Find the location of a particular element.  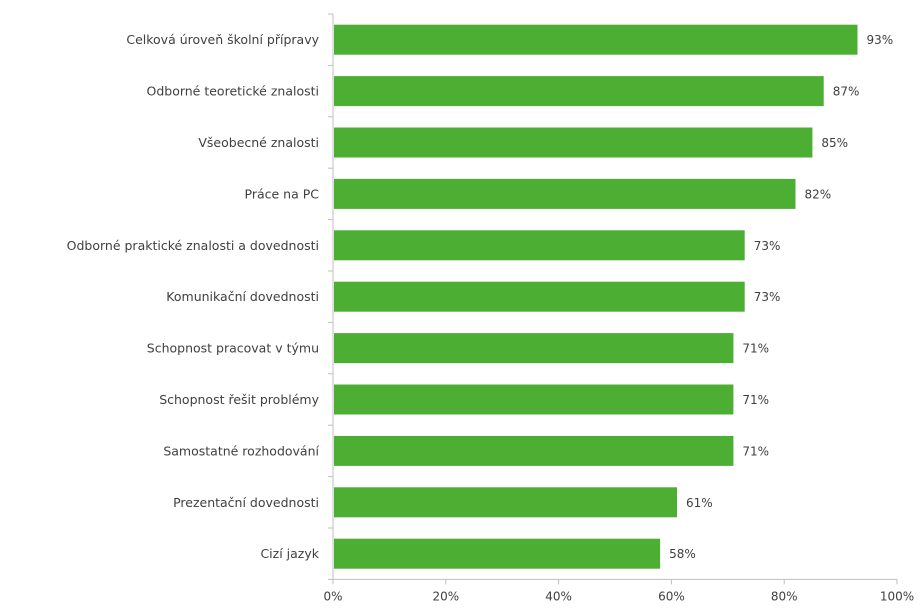

category-label: Cizí jazyk is located at coordinates (289, 553).